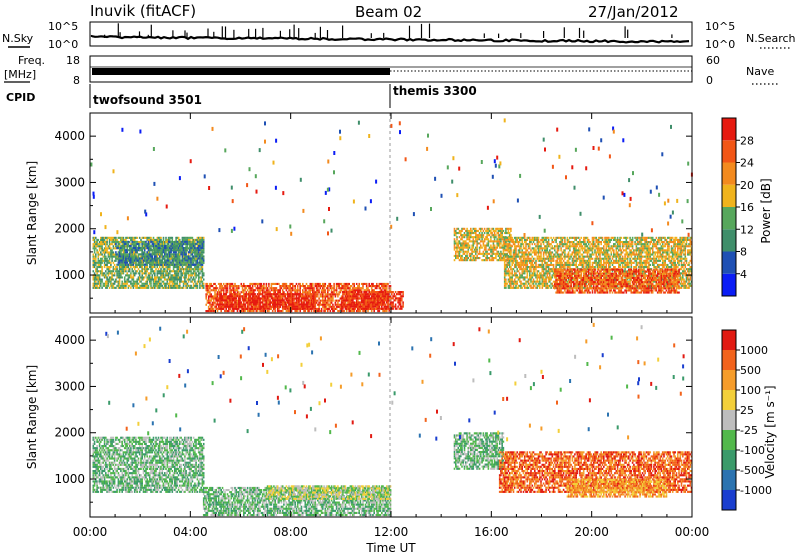 The height and width of the screenshot is (554, 800). I want to click on freq-unit-label: [MHz], so click(20, 74).